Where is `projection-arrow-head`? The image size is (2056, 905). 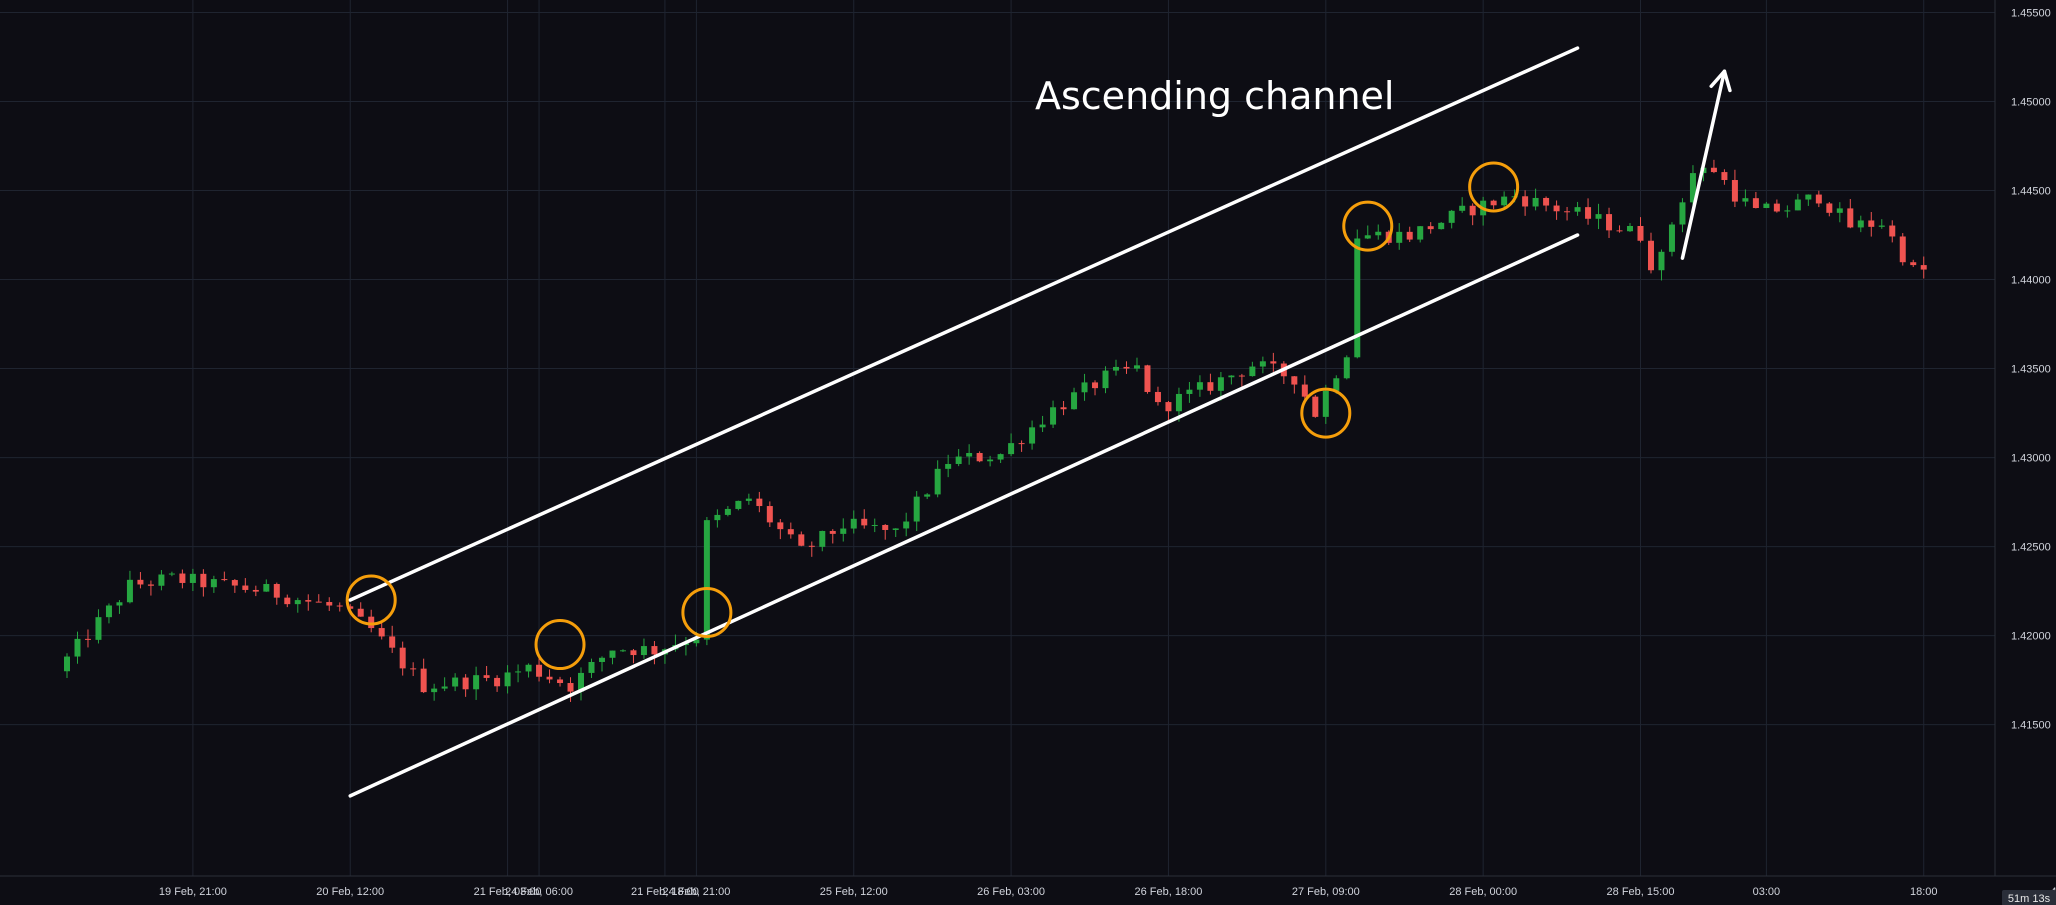
projection-arrow-head is located at coordinates (1720, 81).